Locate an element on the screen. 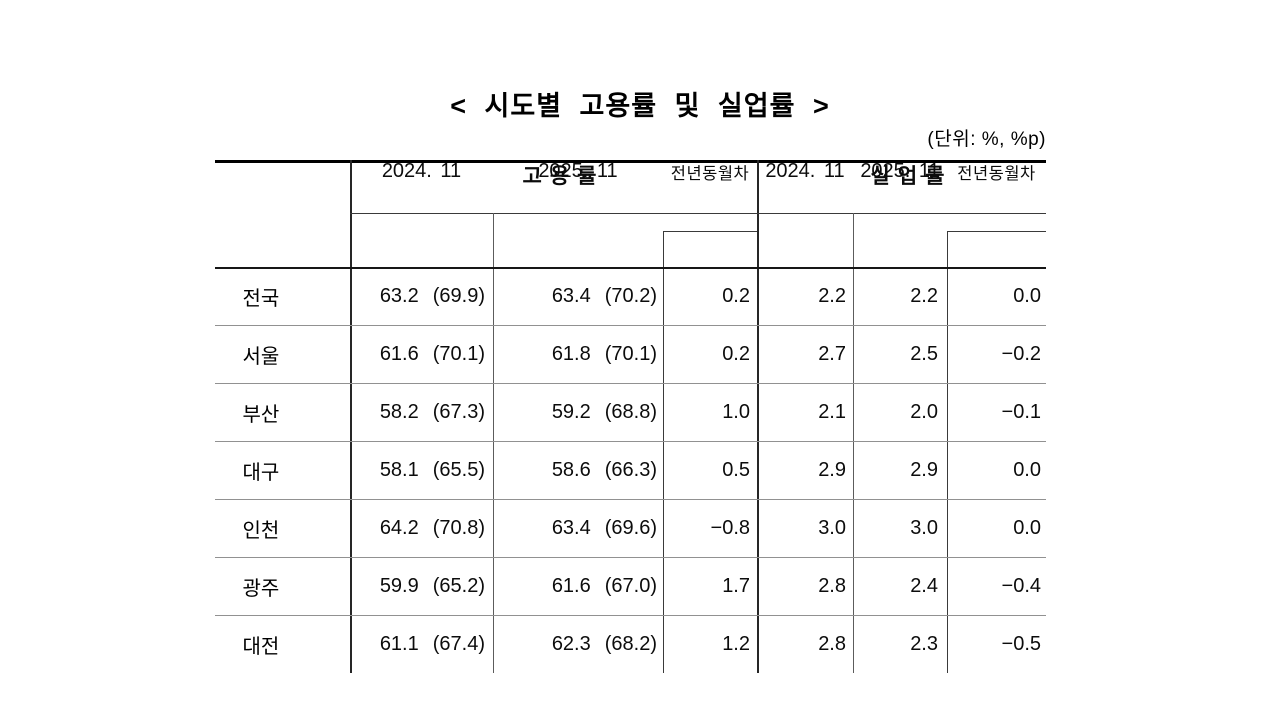  paren-value: (69.9) is located at coordinates (458, 295).